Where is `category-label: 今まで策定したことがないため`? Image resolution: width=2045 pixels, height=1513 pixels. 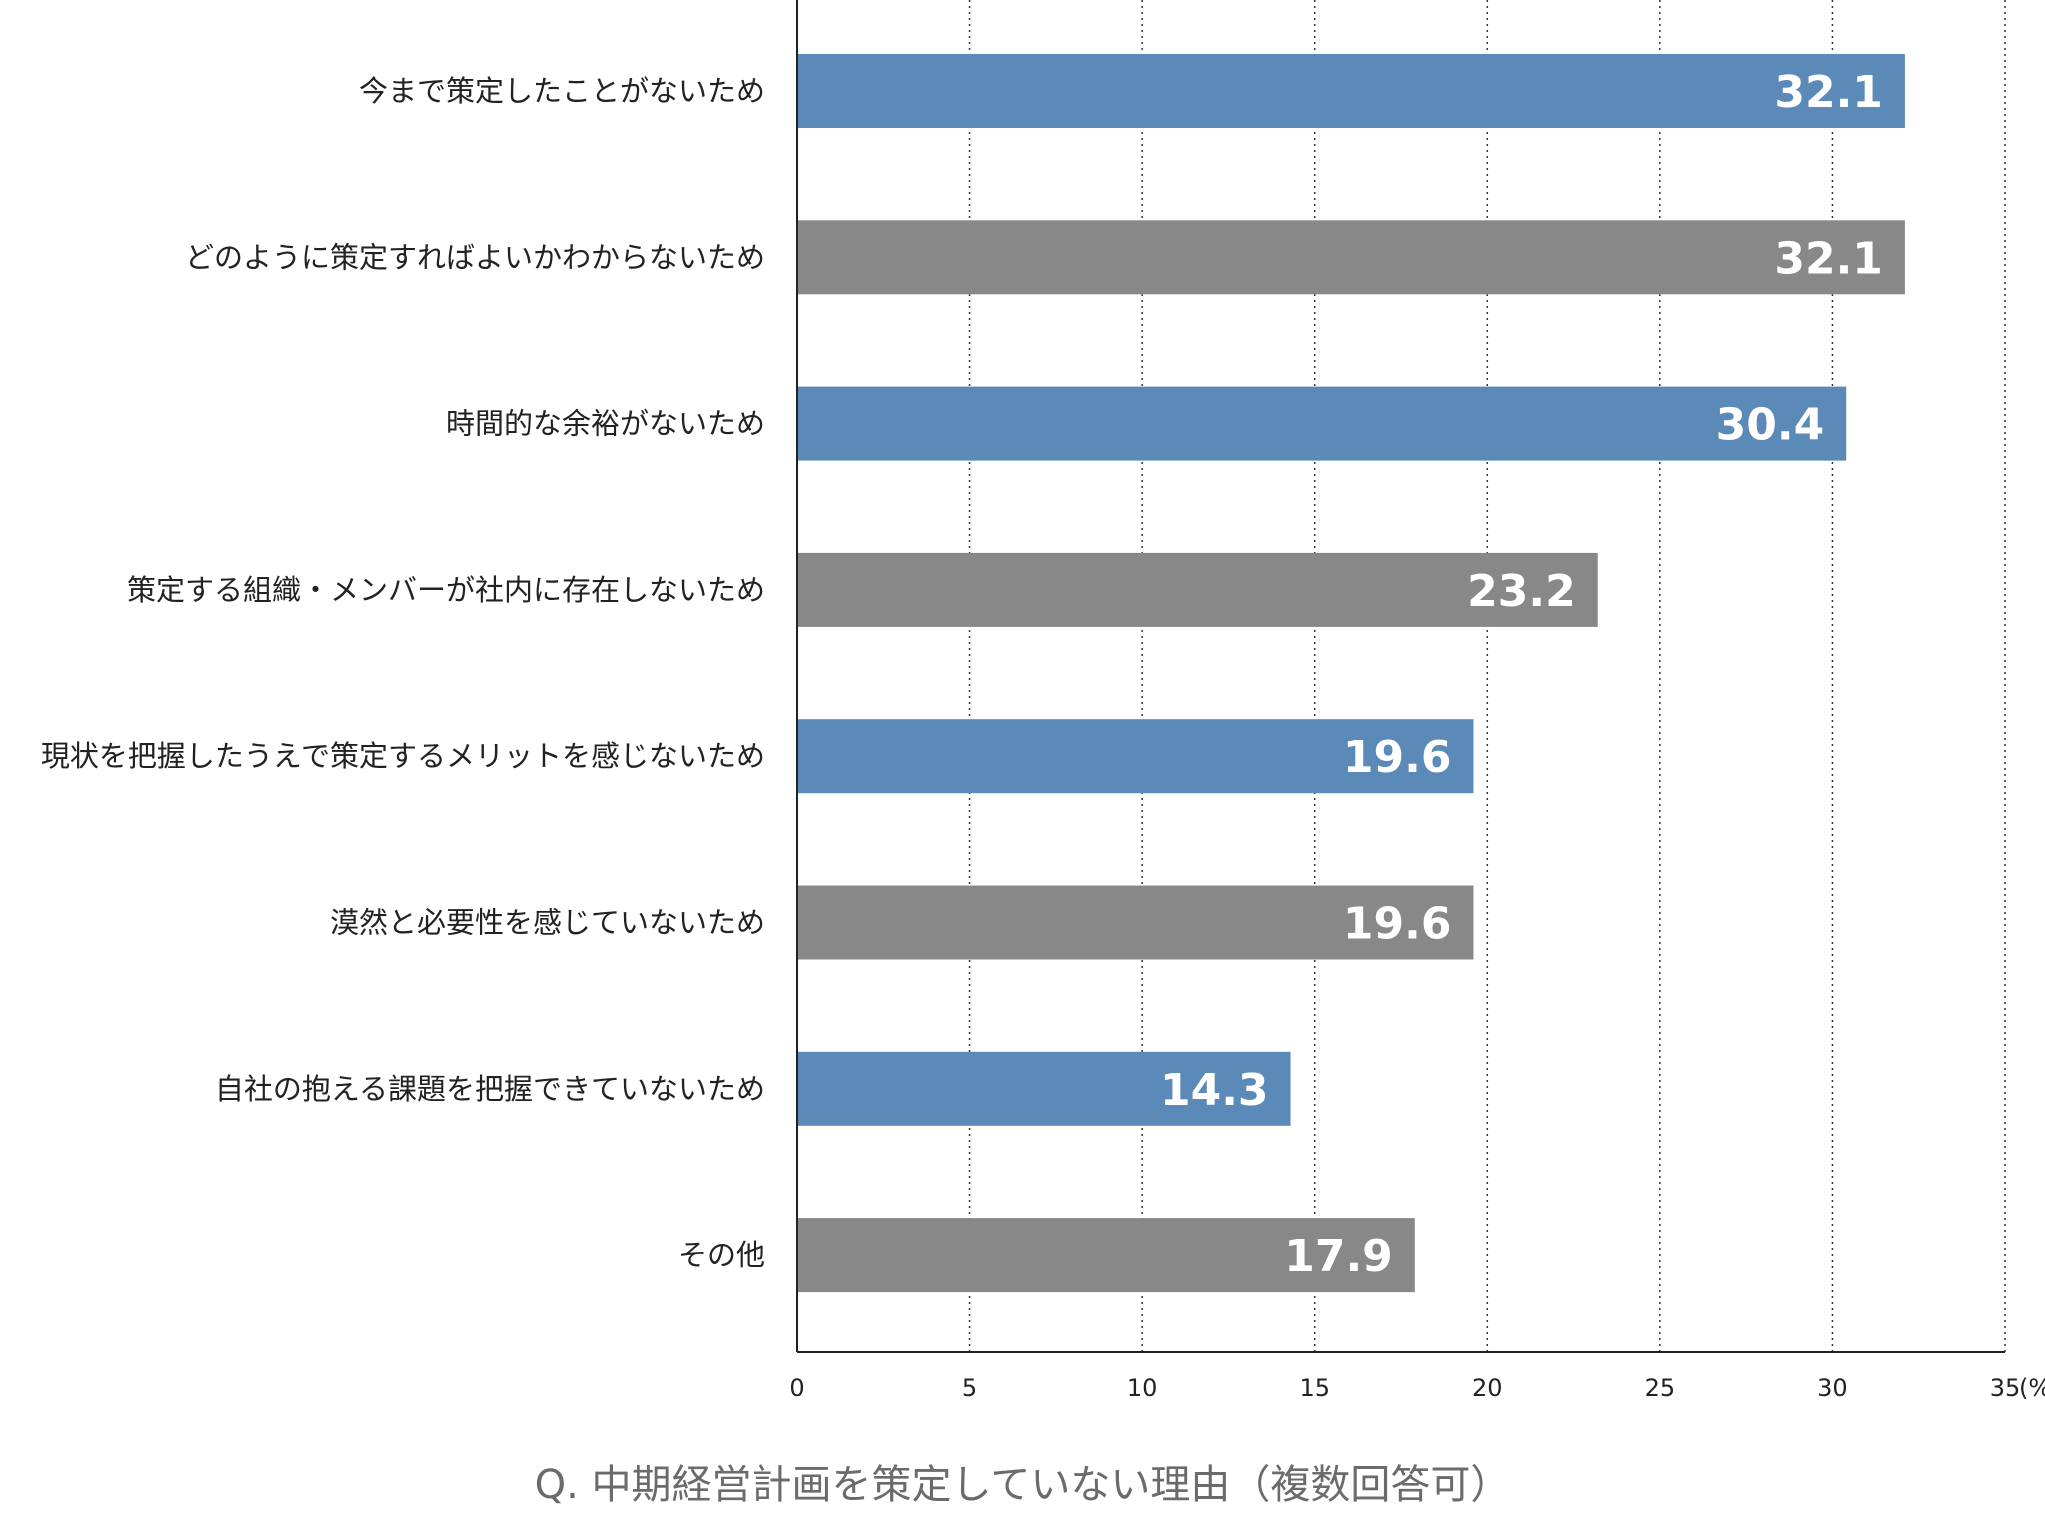
category-label: 今まで策定したことがないため is located at coordinates (562, 91).